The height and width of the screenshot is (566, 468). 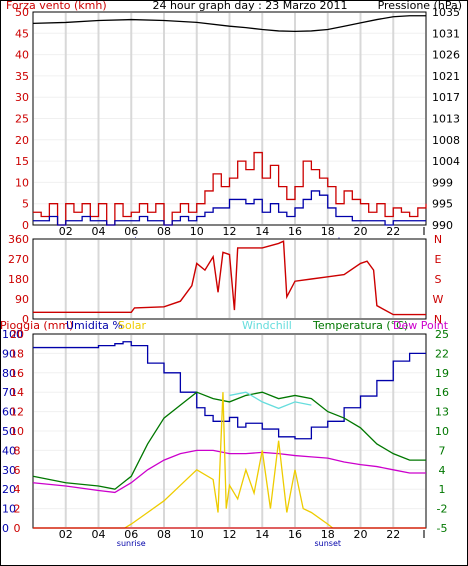 What do you see at coordinates (442, 528) in the screenshot?
I see `temperature-tick: -5` at bounding box center [442, 528].